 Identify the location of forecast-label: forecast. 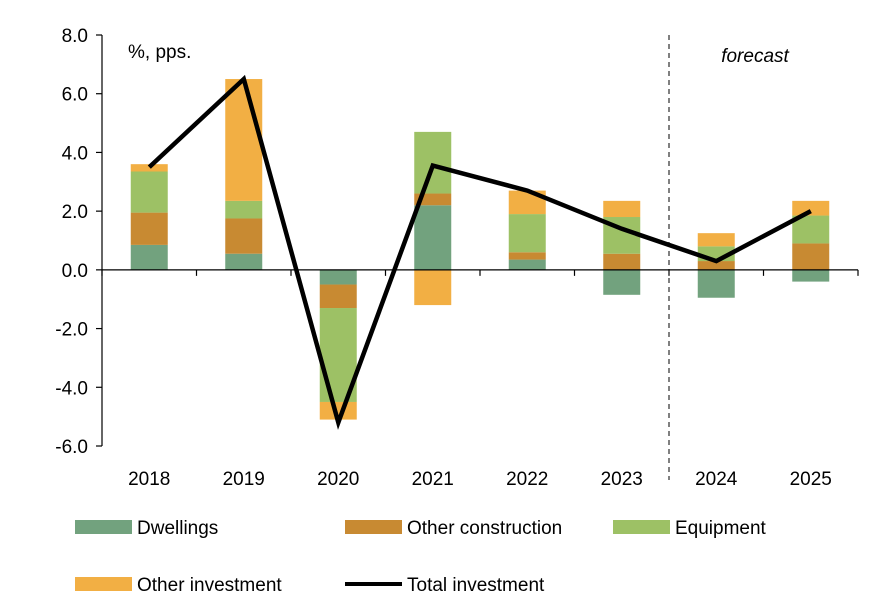
(755, 56).